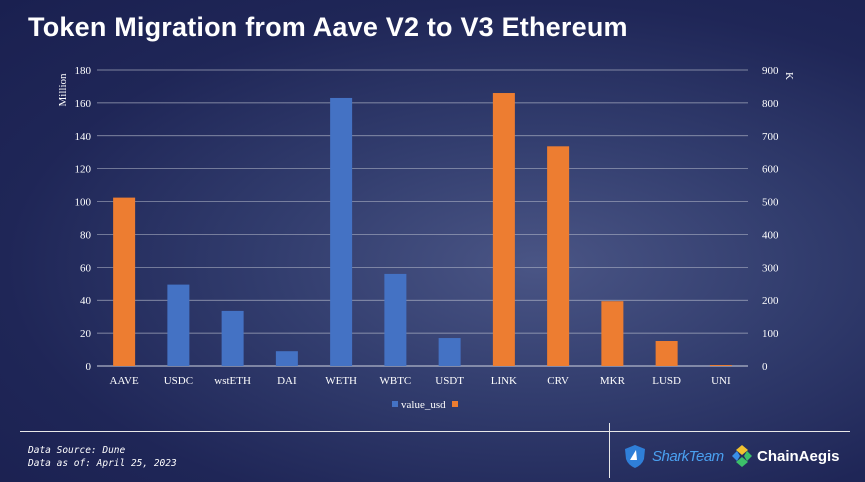  What do you see at coordinates (124, 381) in the screenshot?
I see `category-label: AAVE` at bounding box center [124, 381].